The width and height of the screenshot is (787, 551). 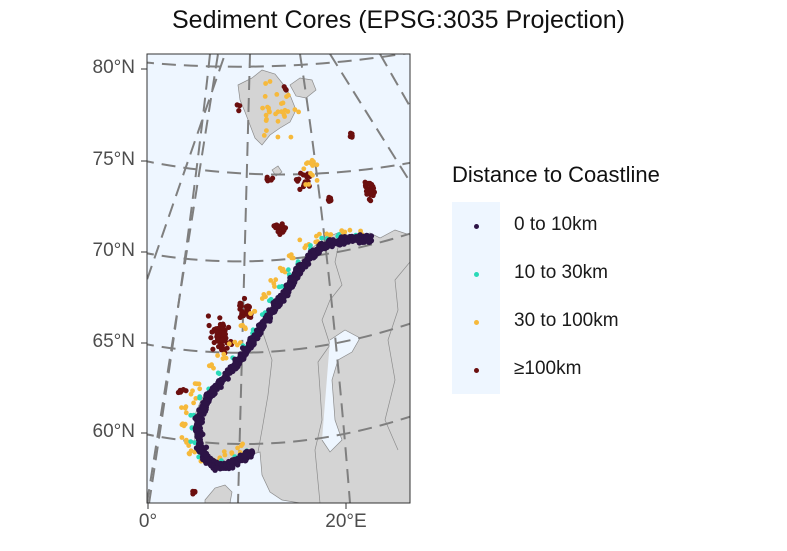 I want to click on y-tick-label: 70°N, so click(x=113, y=250).